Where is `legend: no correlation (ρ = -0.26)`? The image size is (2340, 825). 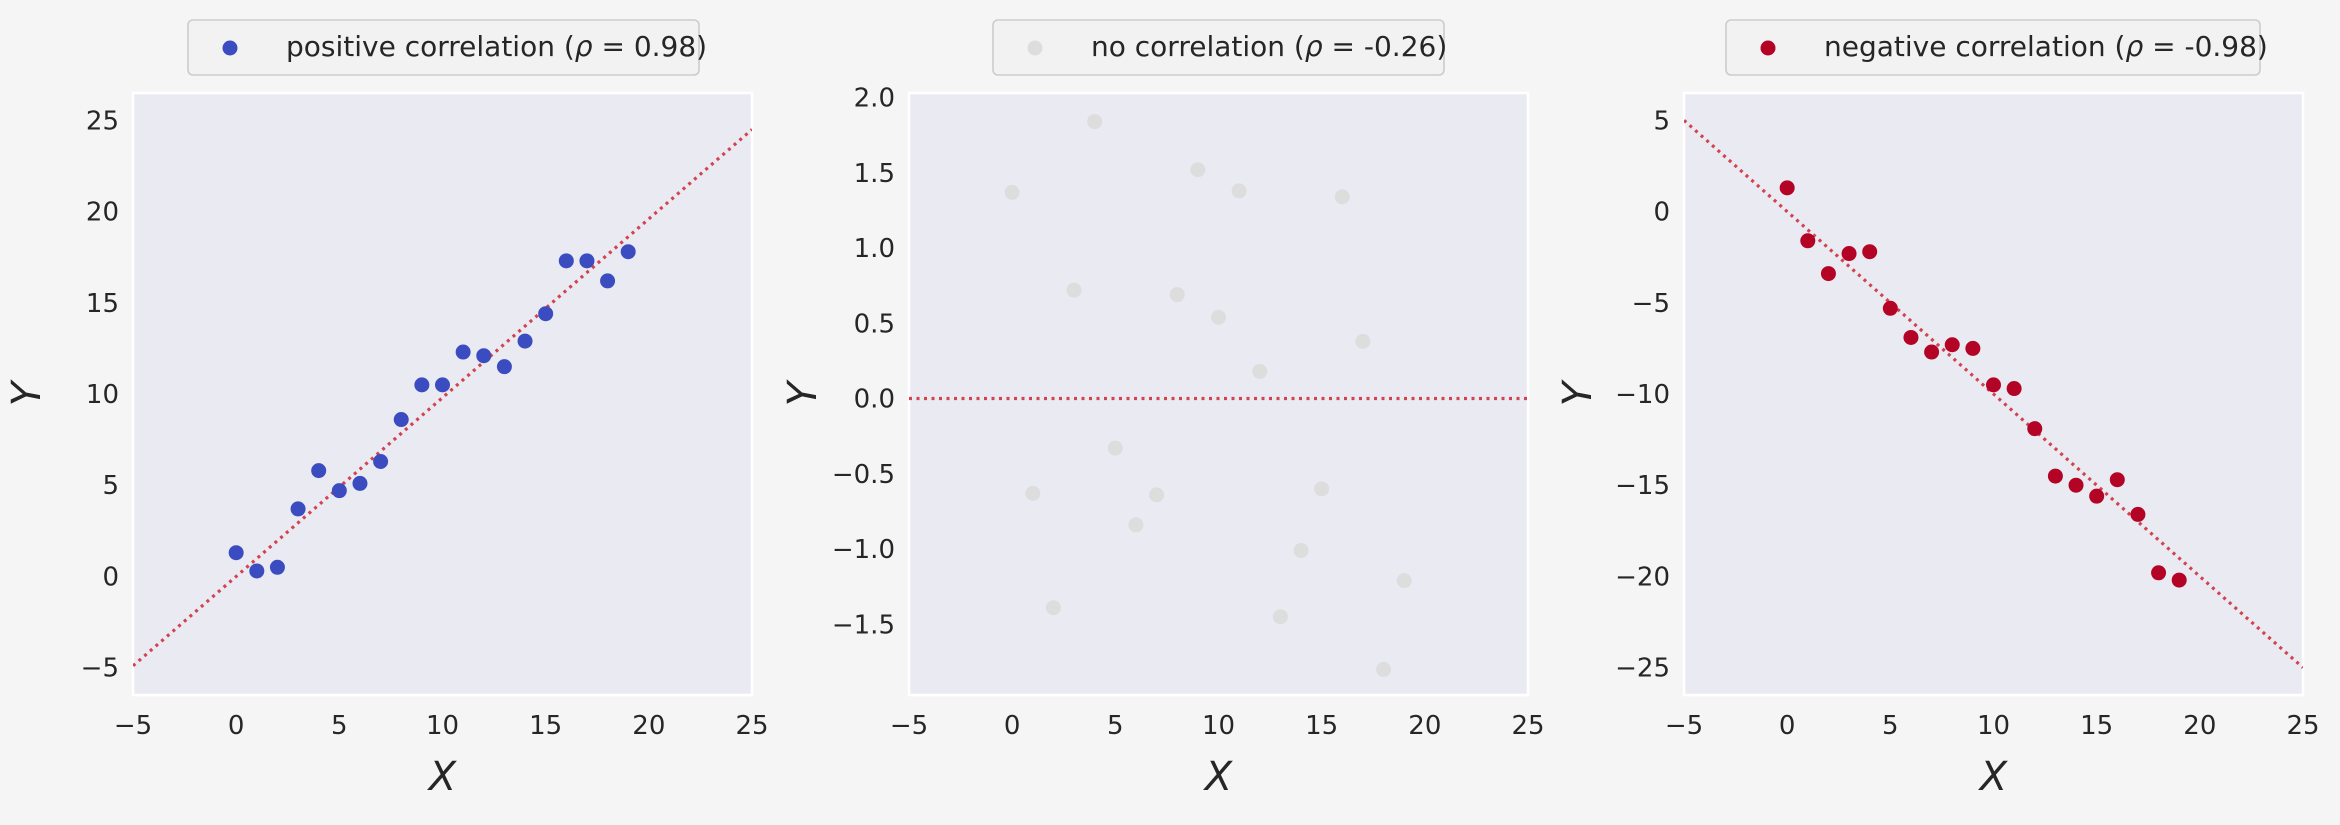
legend: no correlation (ρ = -0.26) is located at coordinates (1219, 47).